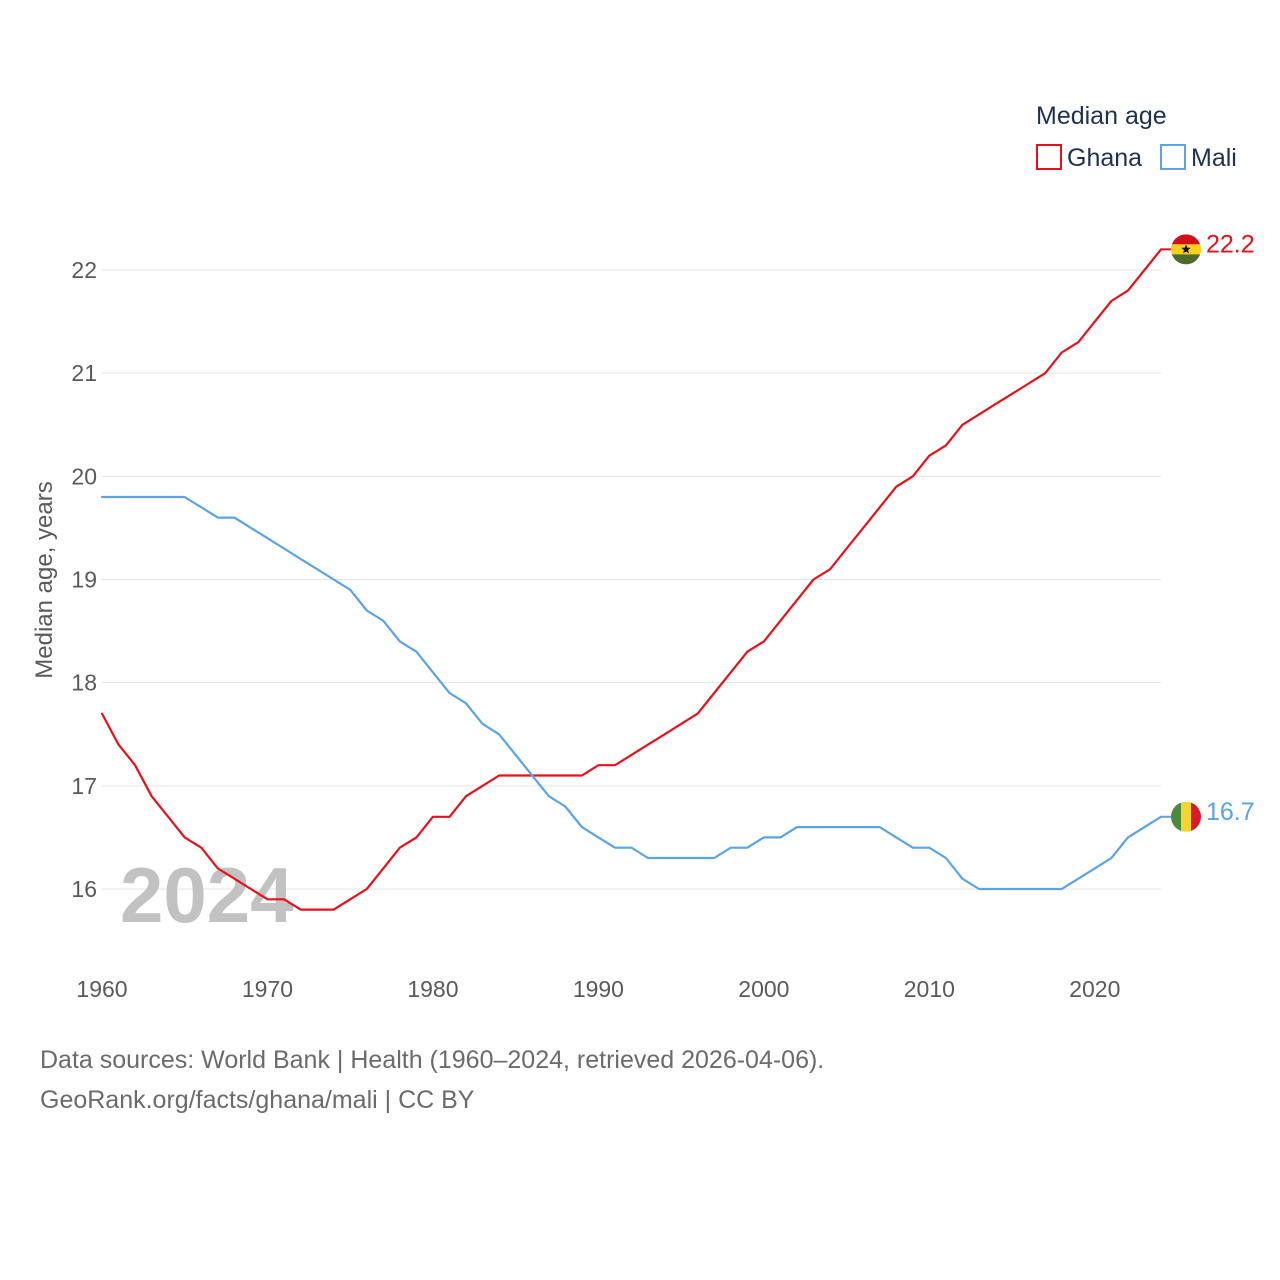  I want to click on legend-item-ghana: Ghana, so click(1089, 158).